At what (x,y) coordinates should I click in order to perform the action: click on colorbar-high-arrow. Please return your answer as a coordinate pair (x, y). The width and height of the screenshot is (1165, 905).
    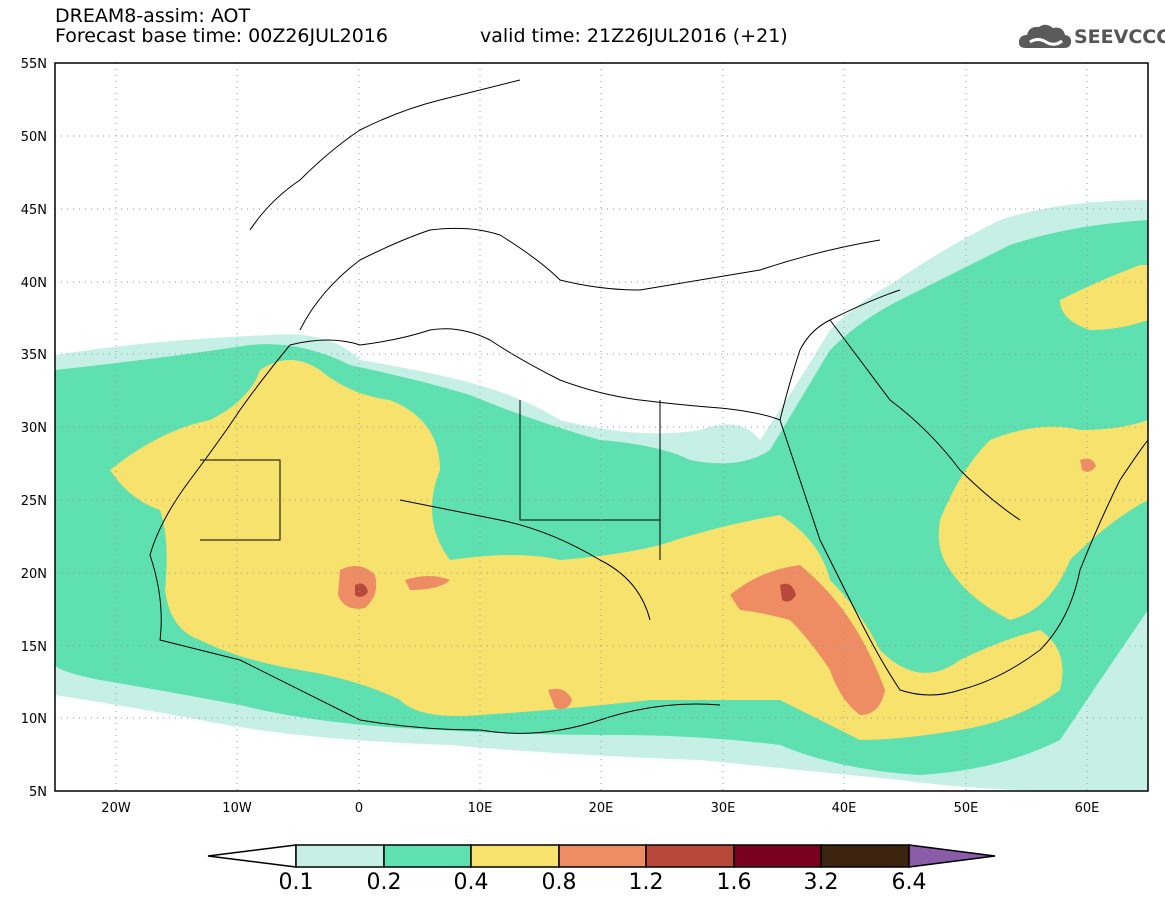
    Looking at the image, I should click on (952, 856).